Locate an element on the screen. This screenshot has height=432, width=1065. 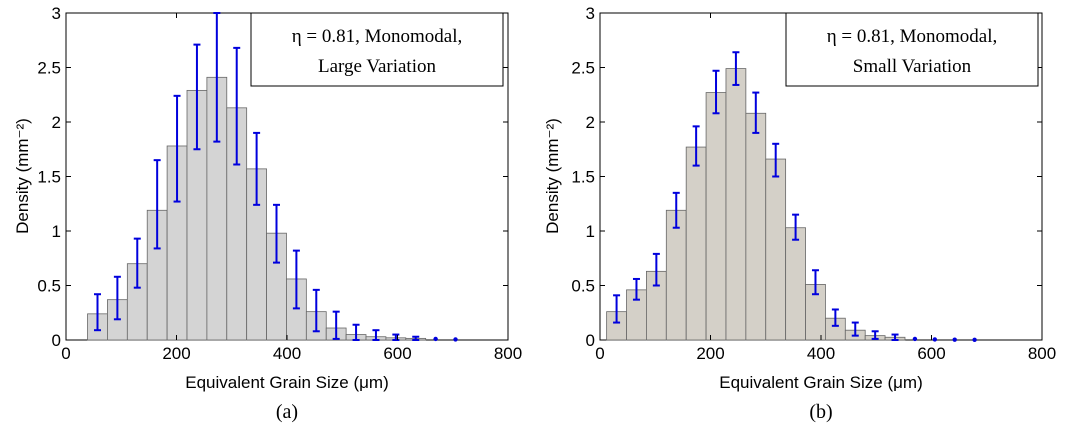
x-axis-label-a: Equivalent Grain Size (μm) is located at coordinates (286, 382).